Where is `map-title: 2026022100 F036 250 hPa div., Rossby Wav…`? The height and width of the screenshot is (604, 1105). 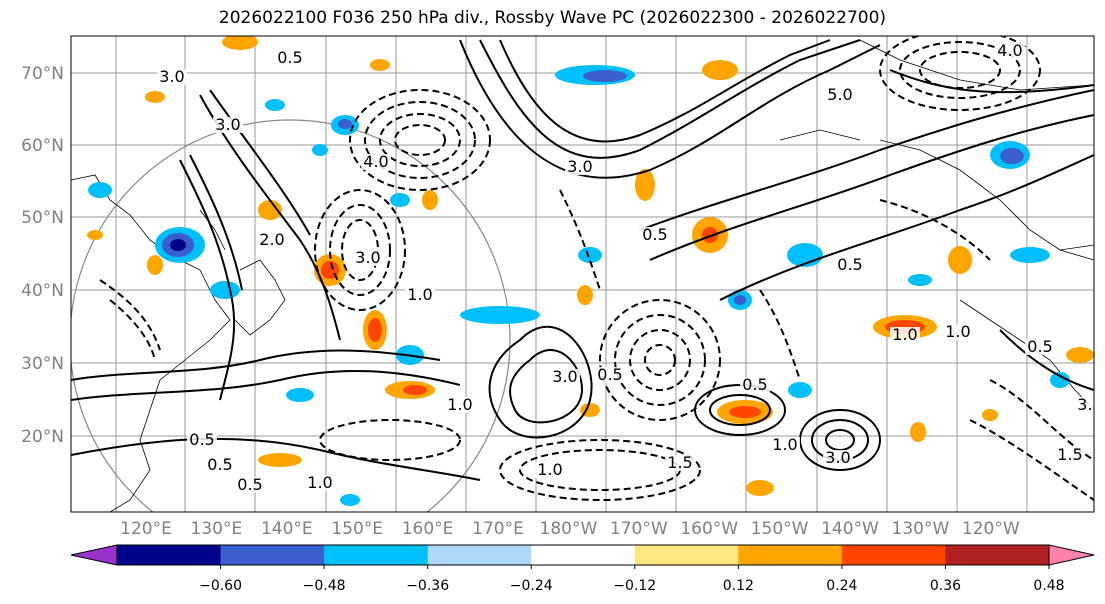 map-title: 2026022100 F036 250 hPa div., Rossby Wav… is located at coordinates (552, 18).